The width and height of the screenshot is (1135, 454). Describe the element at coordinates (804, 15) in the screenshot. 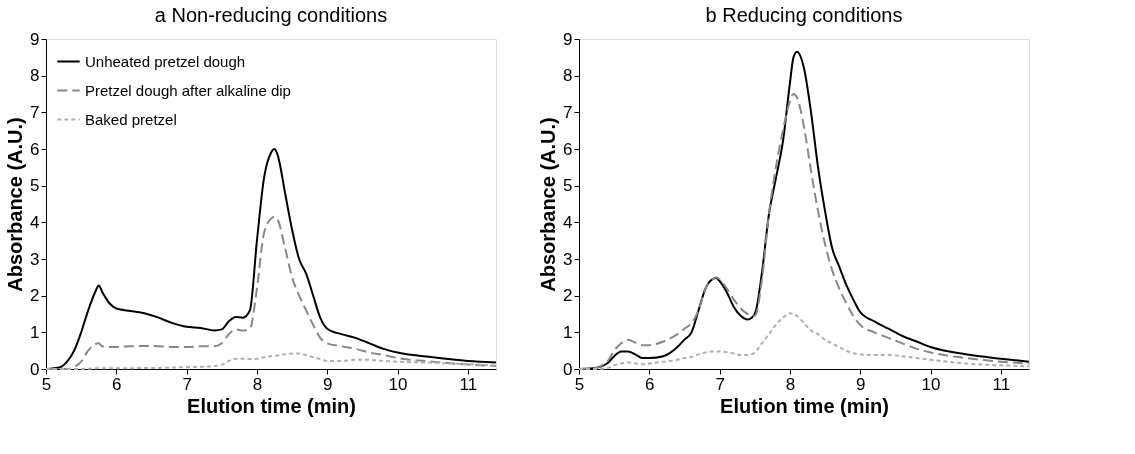

I see `chart-title: b Reducing conditions` at that location.